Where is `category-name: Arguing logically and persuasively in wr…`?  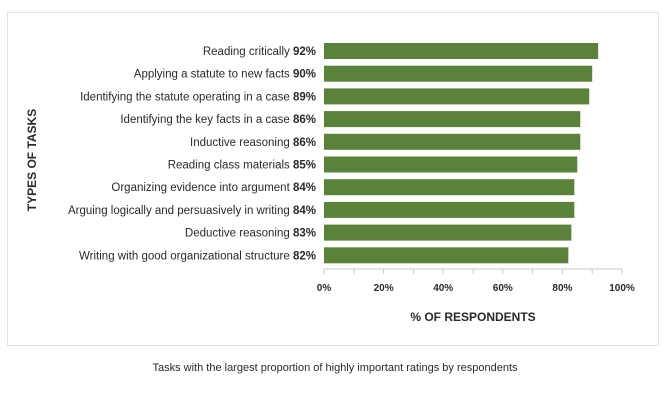 category-name: Arguing logically and persuasively in wr… is located at coordinates (180, 211).